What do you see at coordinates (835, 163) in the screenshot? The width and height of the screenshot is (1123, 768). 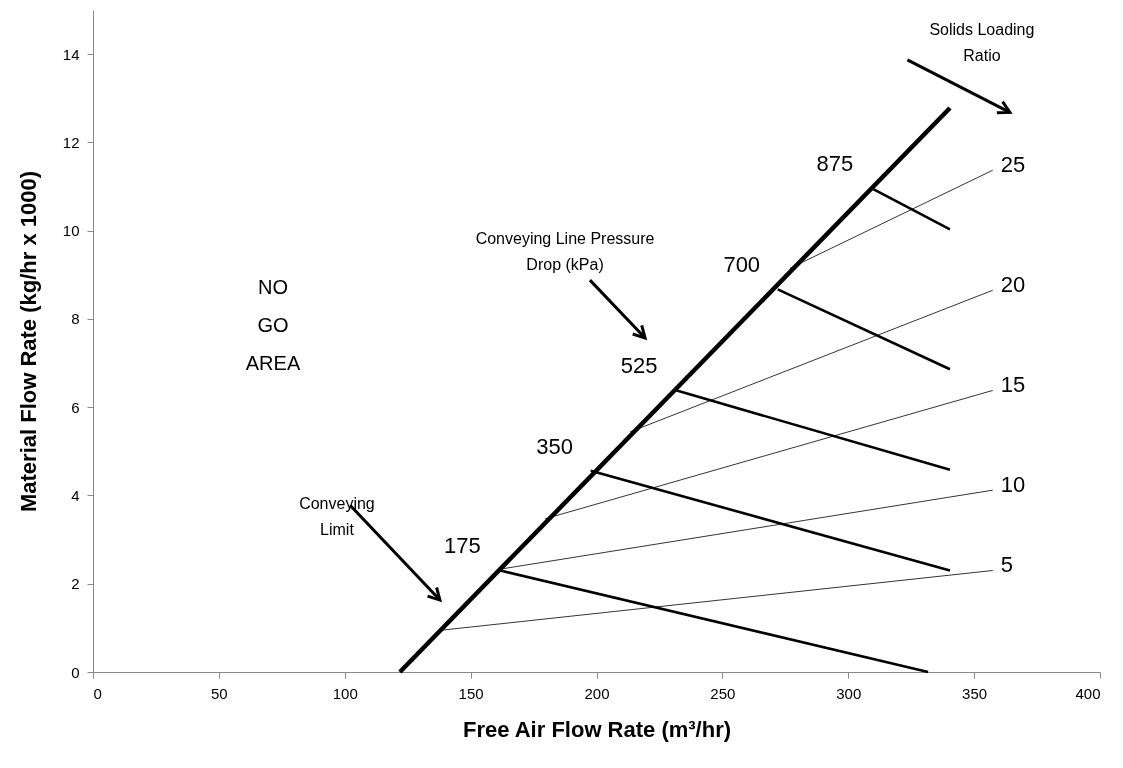 I see `series-label: 875` at bounding box center [835, 163].